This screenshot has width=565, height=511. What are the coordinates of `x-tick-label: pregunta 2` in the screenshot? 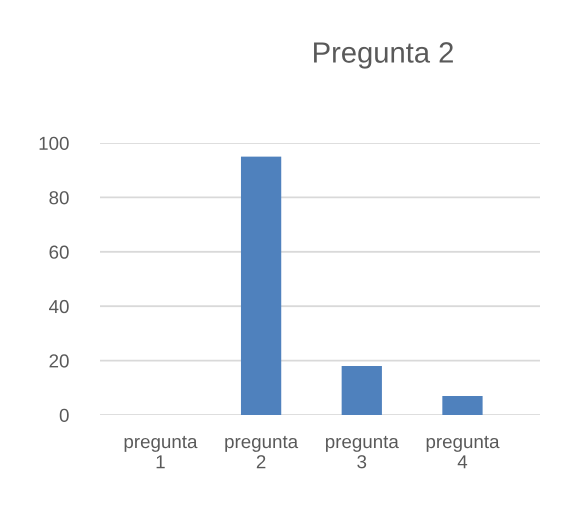 It's located at (261, 452).